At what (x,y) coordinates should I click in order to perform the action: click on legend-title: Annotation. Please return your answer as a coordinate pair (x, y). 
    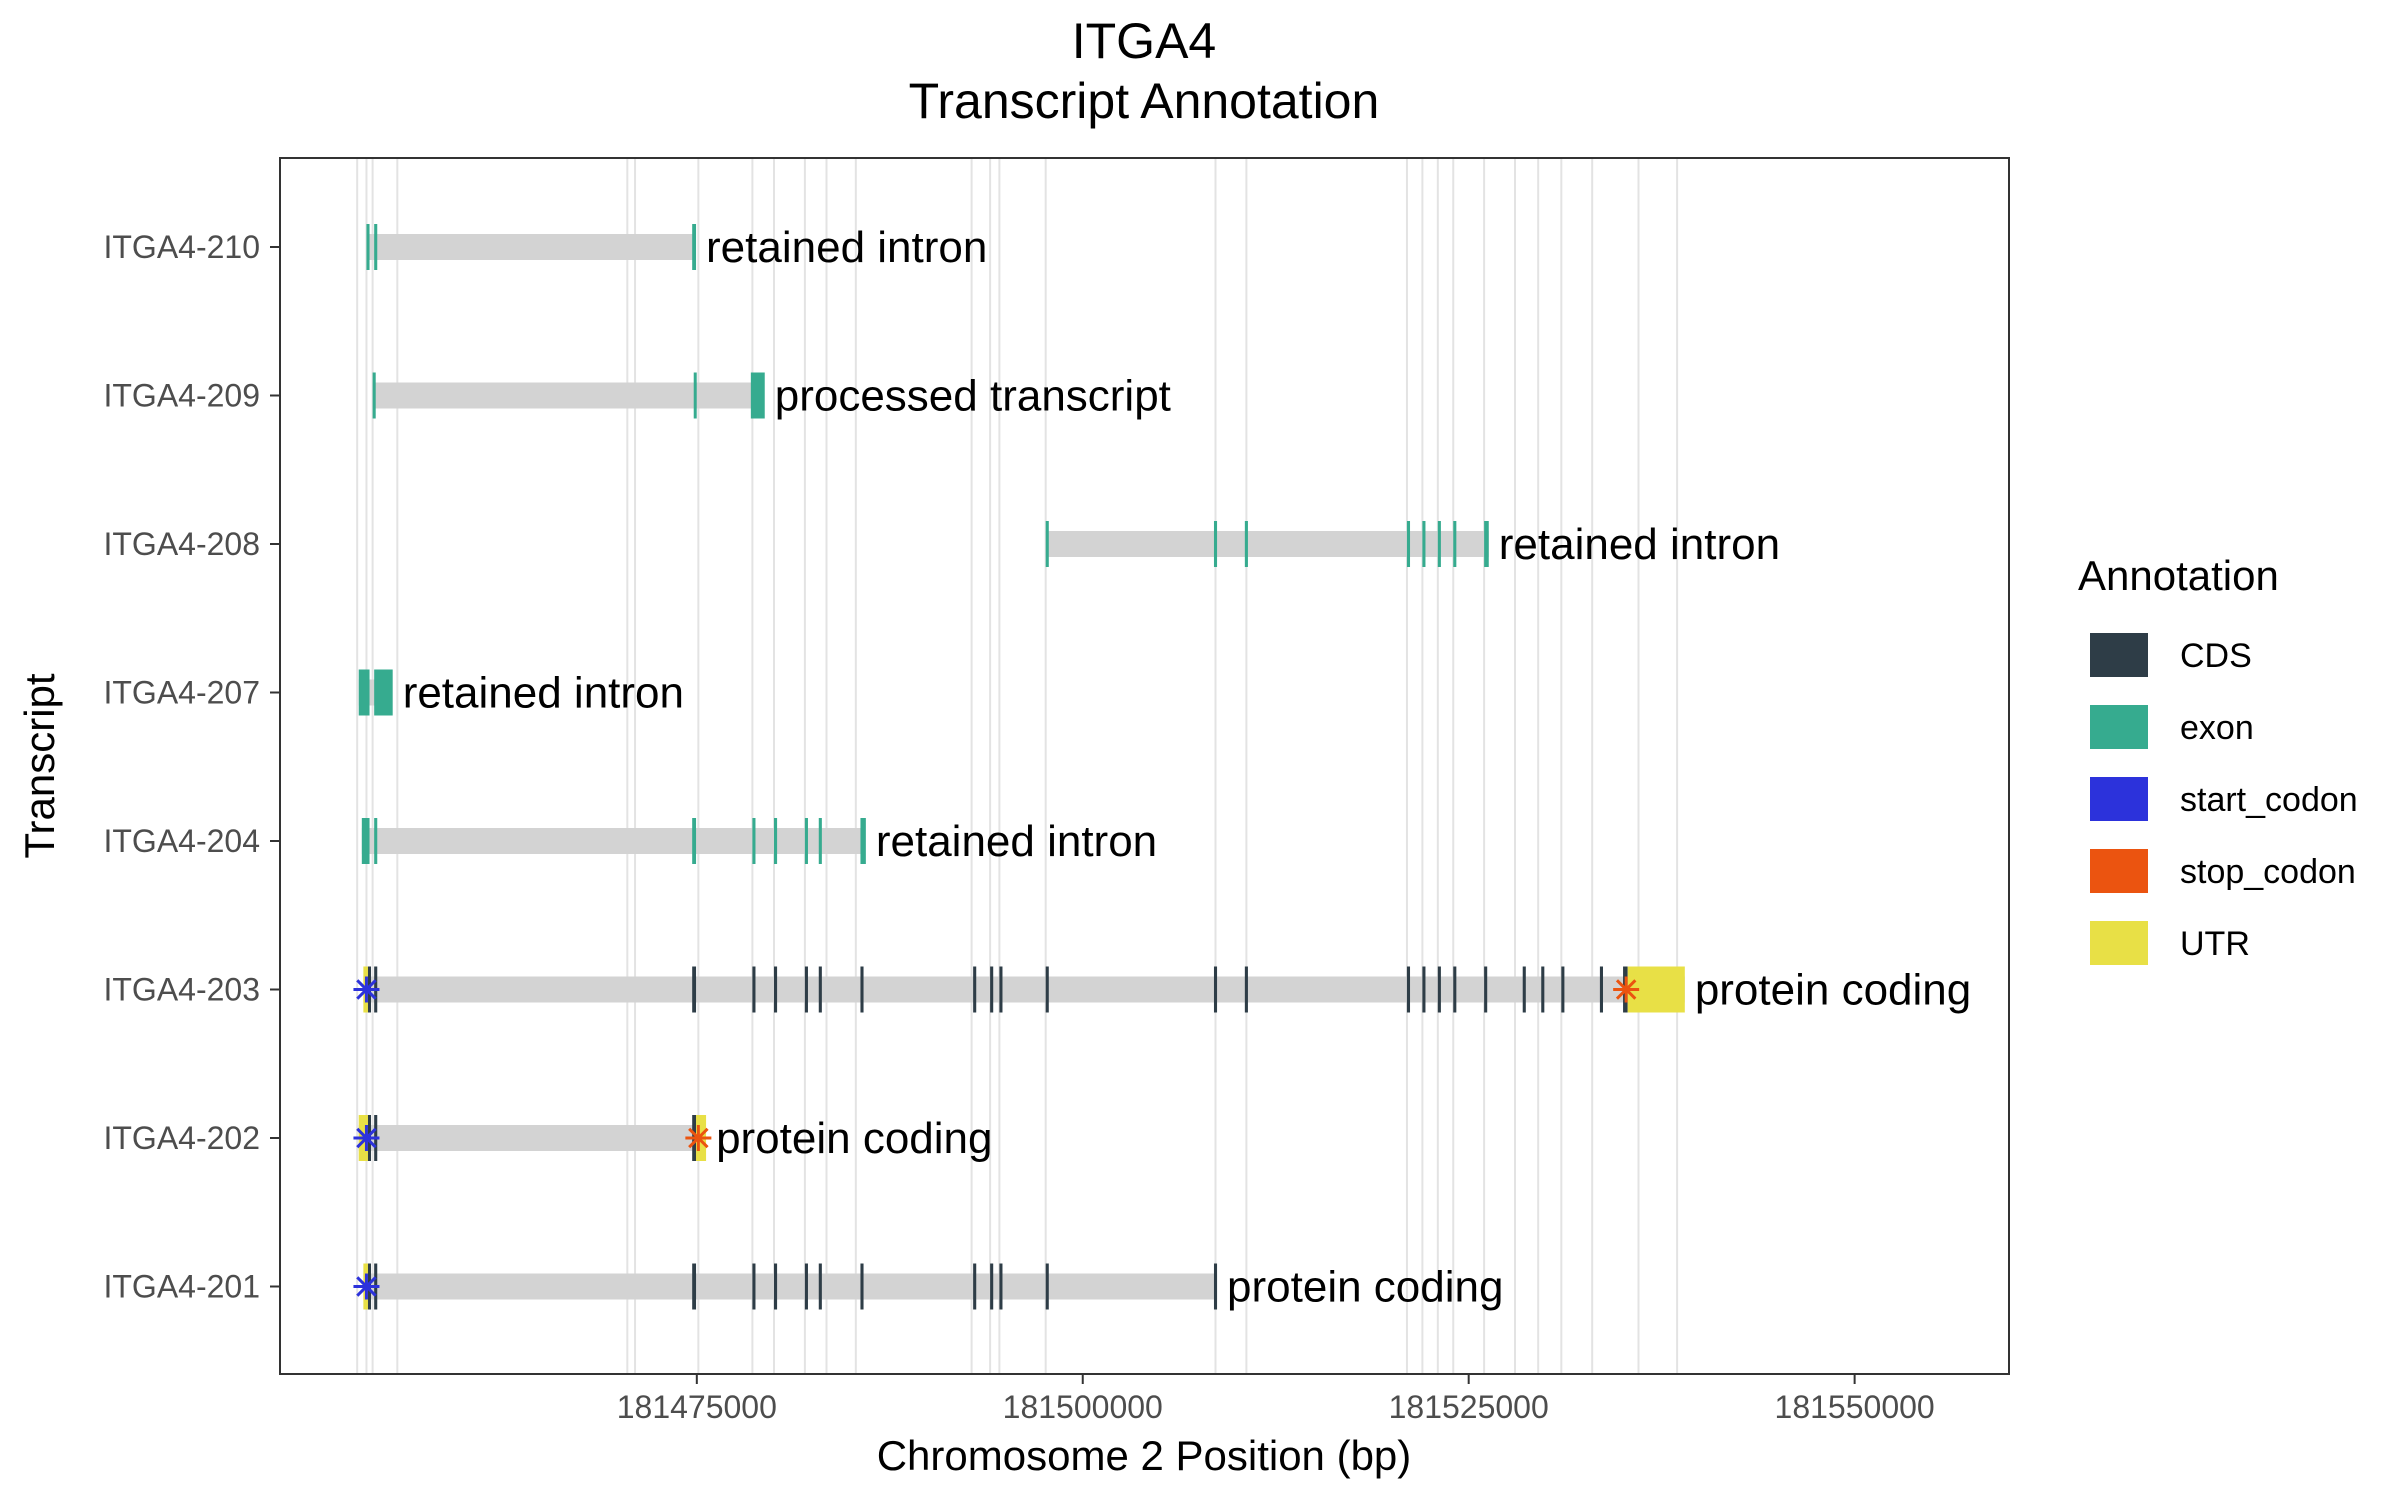
    Looking at the image, I should click on (2178, 575).